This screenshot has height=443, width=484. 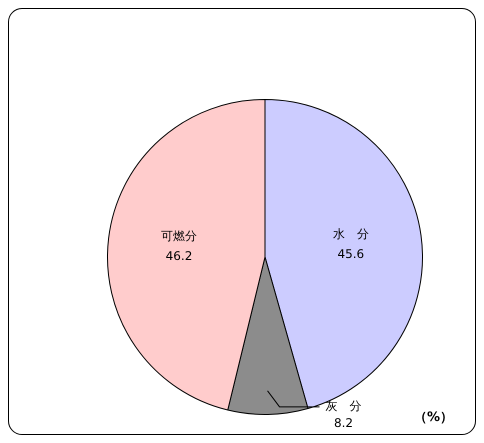 What do you see at coordinates (350, 254) in the screenshot?
I see `data-label: 45.6` at bounding box center [350, 254].